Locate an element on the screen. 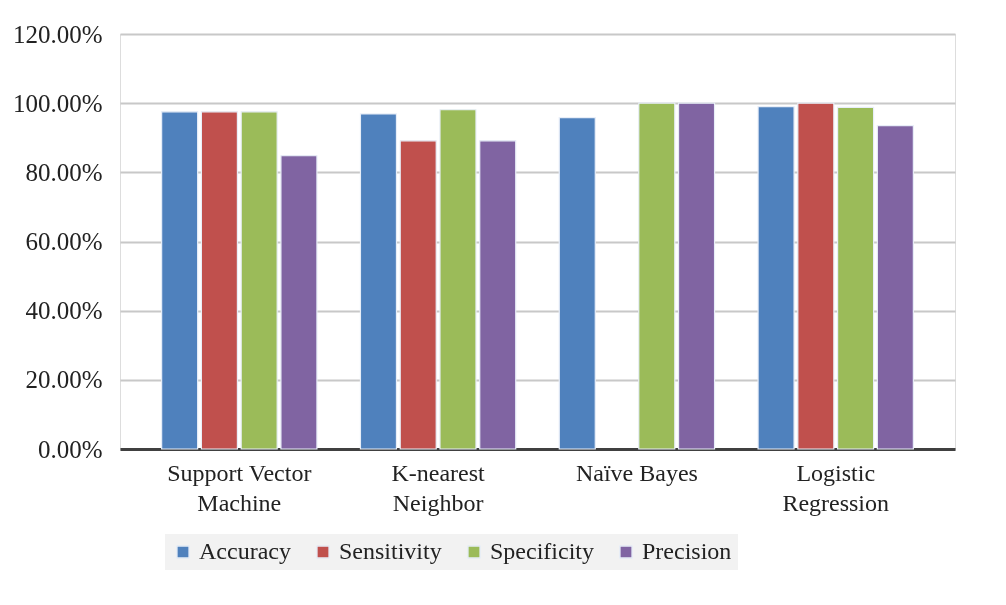  legend-label: Precision is located at coordinates (687, 551).